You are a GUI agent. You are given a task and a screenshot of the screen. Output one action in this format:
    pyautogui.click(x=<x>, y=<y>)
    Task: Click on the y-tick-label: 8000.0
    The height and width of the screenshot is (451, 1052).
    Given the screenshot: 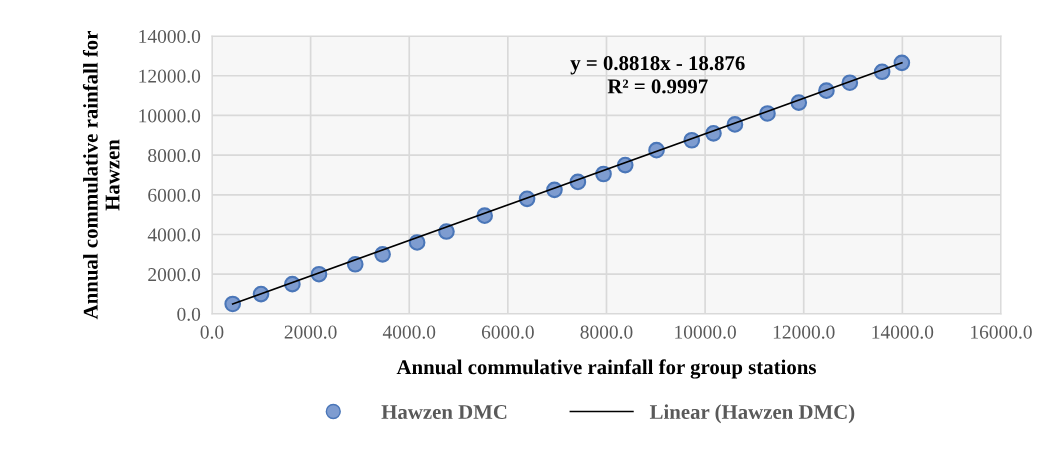 What is the action you would take?
    pyautogui.click(x=174, y=155)
    